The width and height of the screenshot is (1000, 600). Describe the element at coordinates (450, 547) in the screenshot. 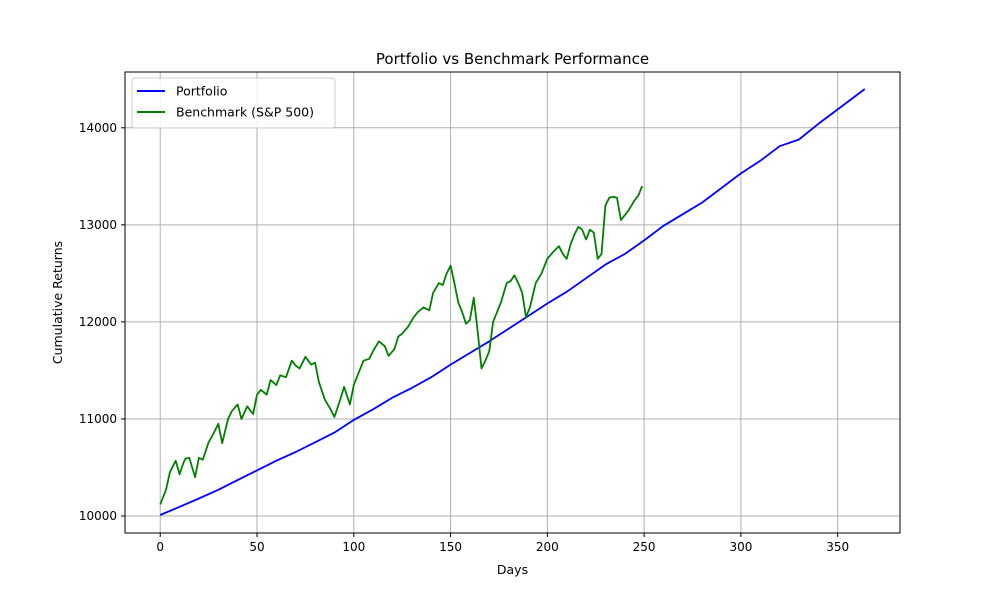

I see `x-tick-label: 150` at that location.